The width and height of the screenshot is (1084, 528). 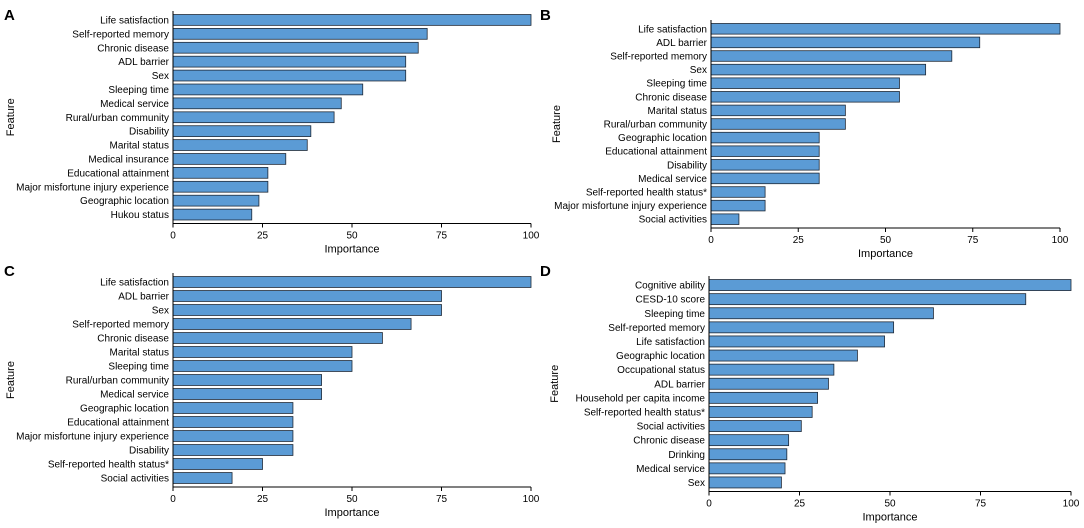 I want to click on bar-a-major-misfortune-injury-experience, so click(x=220, y=186).